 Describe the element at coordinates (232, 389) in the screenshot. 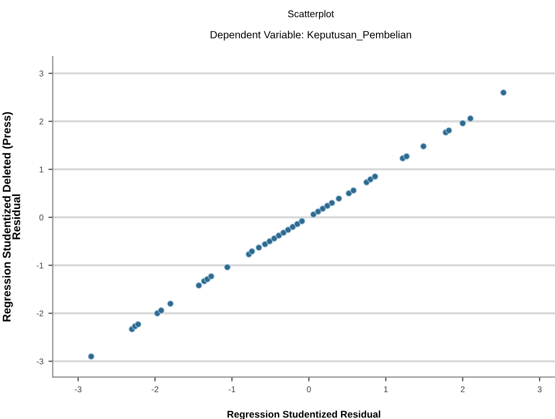

I see `x-tick-label: -1` at that location.